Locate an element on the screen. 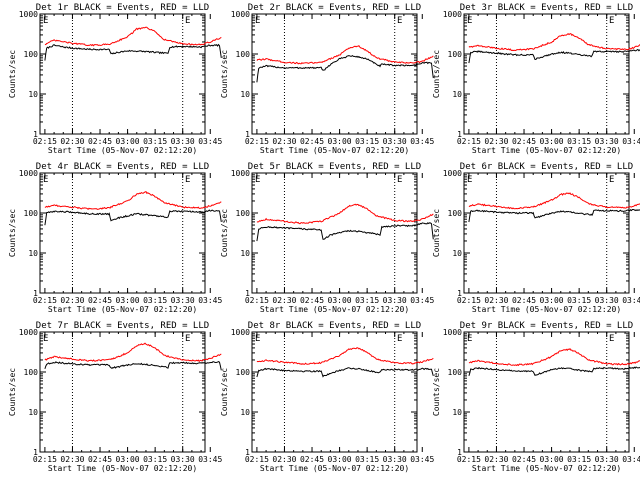 The height and width of the screenshot is (480, 640). panel-title: Det 2r BLACK = Events, RED = LLD is located at coordinates (334, 8).